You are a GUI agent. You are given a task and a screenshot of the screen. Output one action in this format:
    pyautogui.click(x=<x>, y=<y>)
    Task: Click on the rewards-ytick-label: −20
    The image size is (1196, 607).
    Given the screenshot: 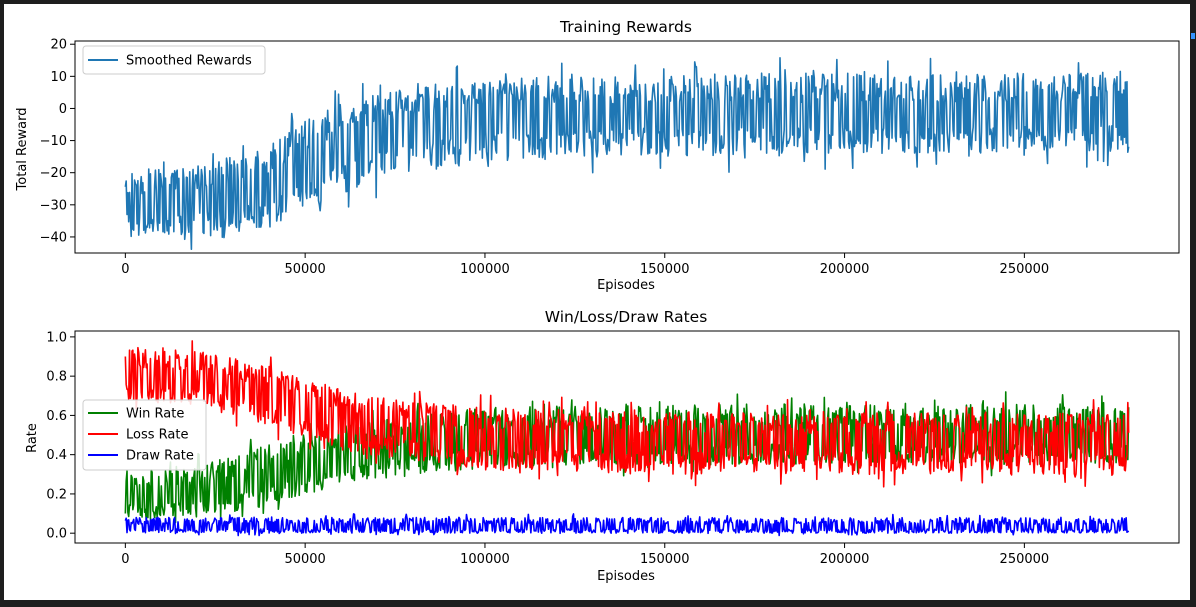 What is the action you would take?
    pyautogui.click(x=53, y=173)
    